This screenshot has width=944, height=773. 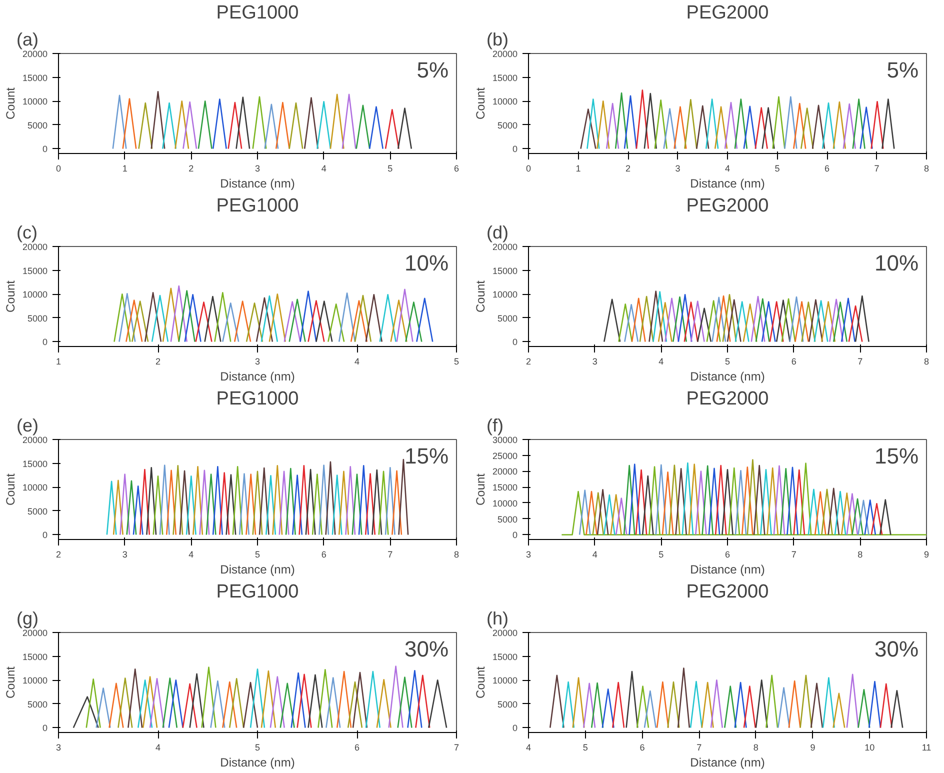 What do you see at coordinates (27, 232) in the screenshot?
I see `text: (c)` at bounding box center [27, 232].